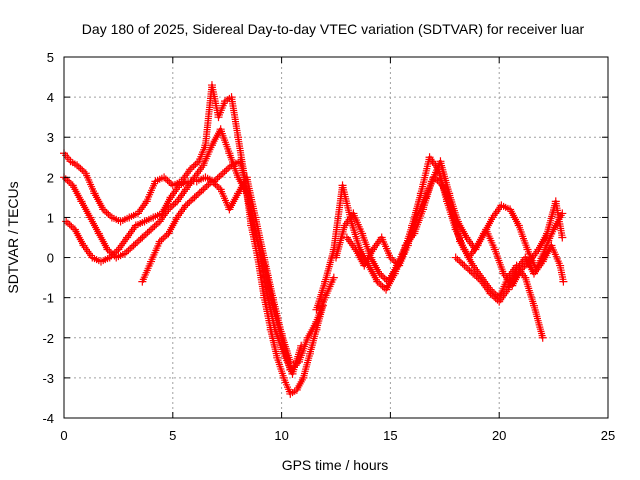 The image size is (640, 480). Describe the element at coordinates (48, 378) in the screenshot. I see `y-tick-label: -3` at that location.